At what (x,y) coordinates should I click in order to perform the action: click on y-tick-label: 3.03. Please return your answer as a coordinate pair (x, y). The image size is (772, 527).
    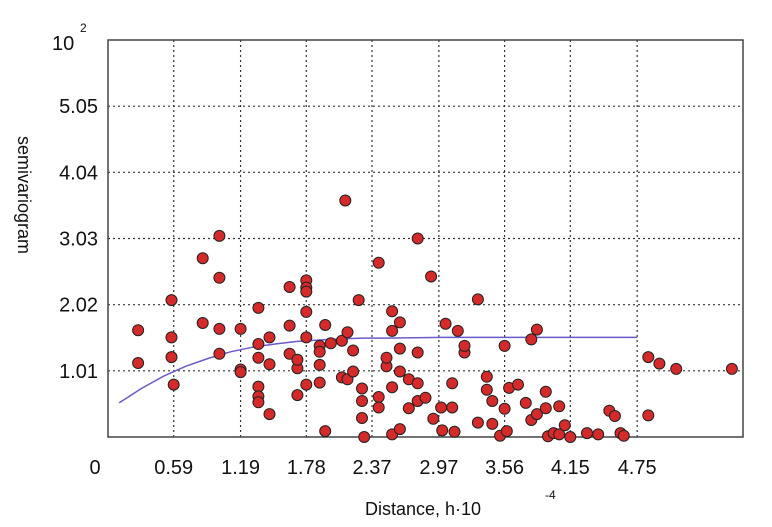
    Looking at the image, I should click on (78, 240).